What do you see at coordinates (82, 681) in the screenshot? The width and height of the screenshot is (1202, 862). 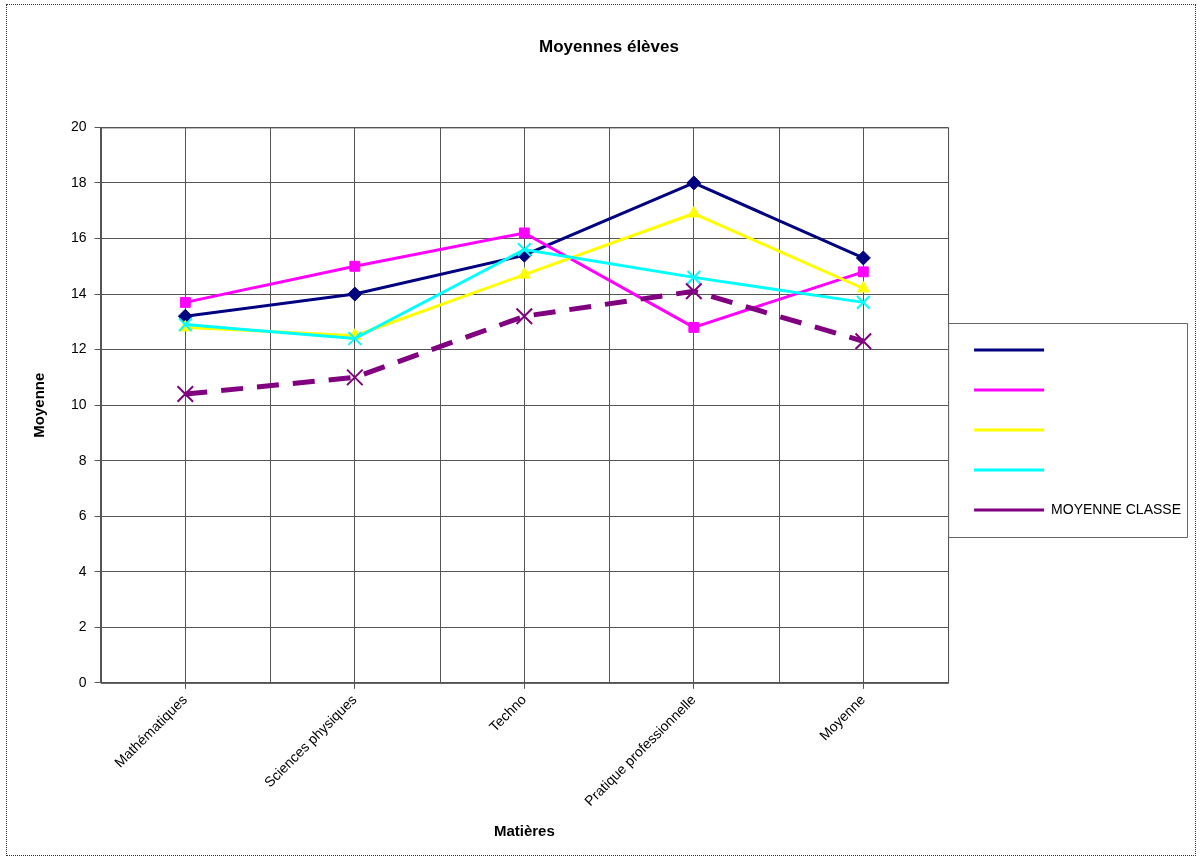 I see `y-tick-label: 0` at bounding box center [82, 681].